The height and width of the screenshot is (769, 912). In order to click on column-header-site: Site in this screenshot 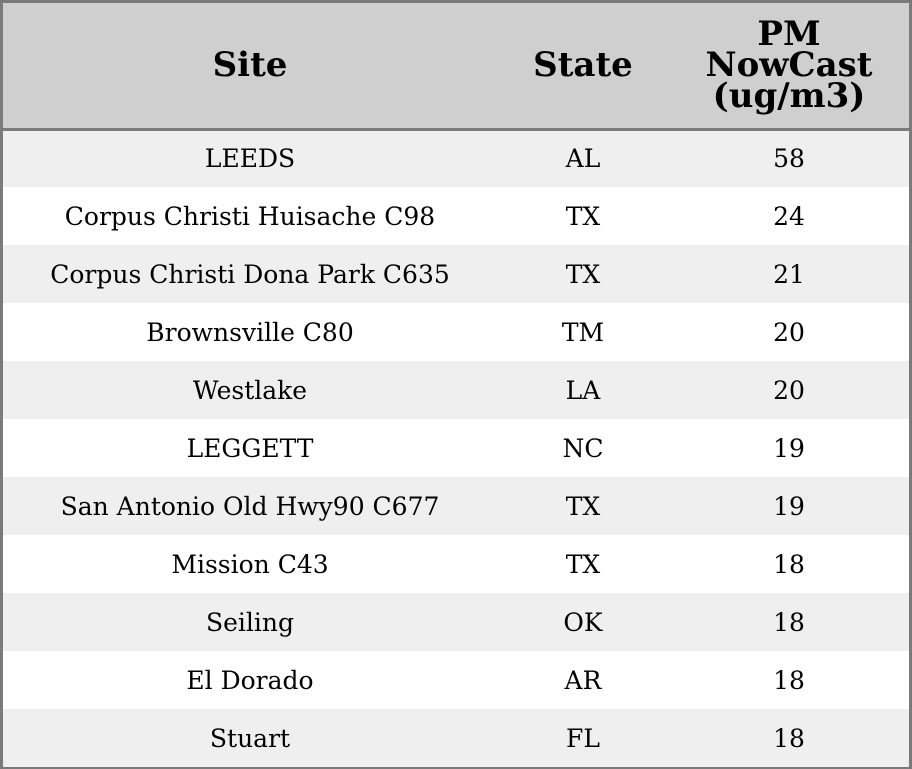, I will do `click(250, 67)`.